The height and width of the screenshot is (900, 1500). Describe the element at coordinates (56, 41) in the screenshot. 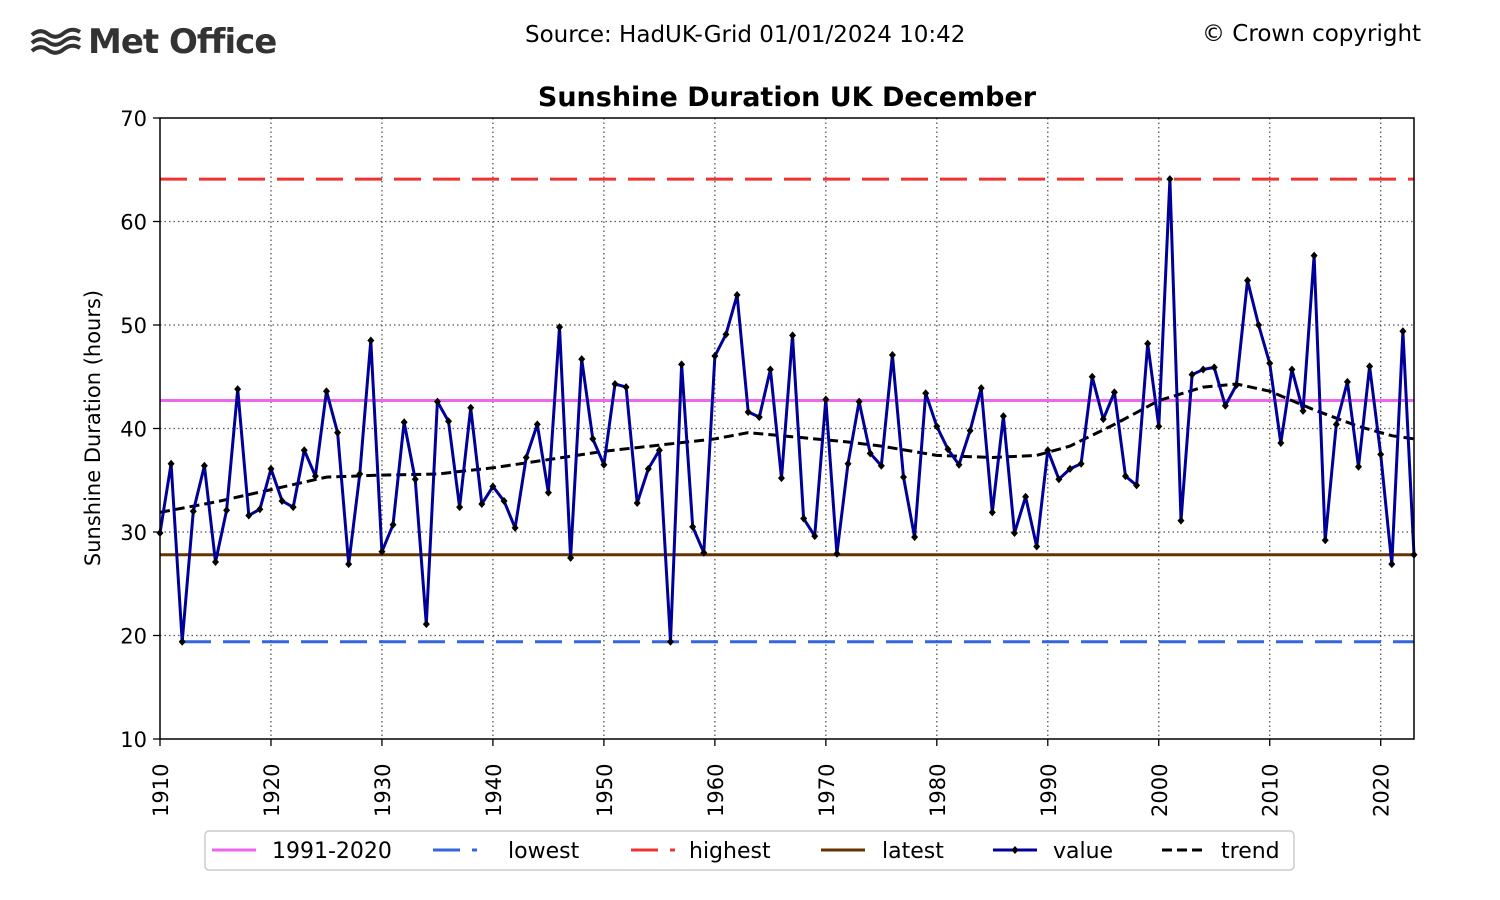

I see `waves-icon` at that location.